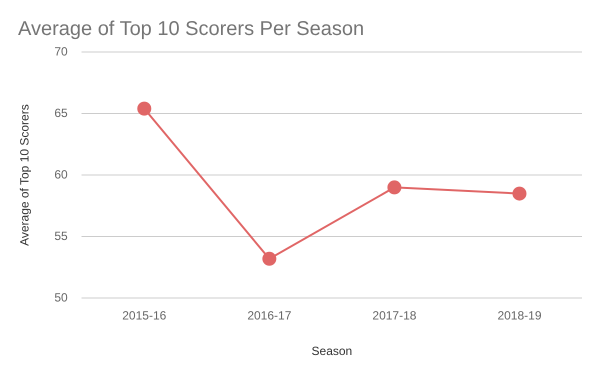 The image size is (600, 371). Describe the element at coordinates (25, 175) in the screenshot. I see `y-axis-title: Average of Top 10 Scorers` at that location.